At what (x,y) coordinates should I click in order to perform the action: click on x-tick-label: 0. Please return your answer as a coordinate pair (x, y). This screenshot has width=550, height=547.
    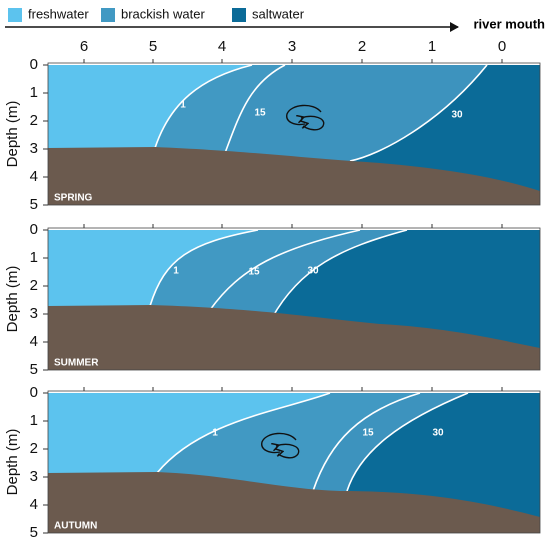
    Looking at the image, I should click on (502, 46).